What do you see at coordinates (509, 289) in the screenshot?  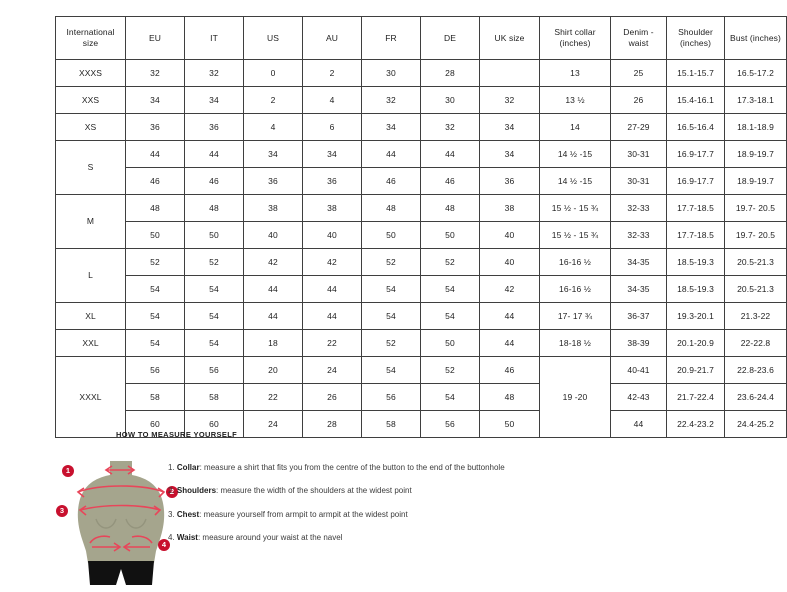 I see `cell-uk: 42` at bounding box center [509, 289].